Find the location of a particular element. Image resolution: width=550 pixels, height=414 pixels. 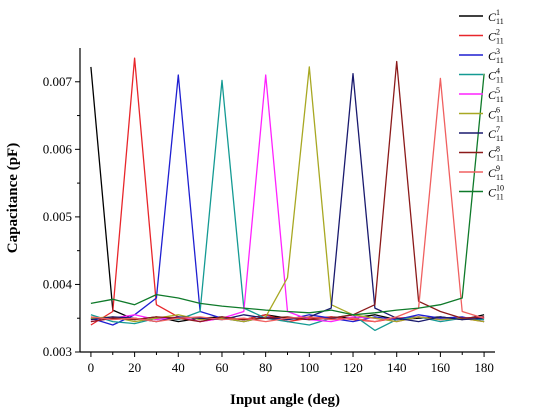

x-tick-label: 20 is located at coordinates (134, 367).